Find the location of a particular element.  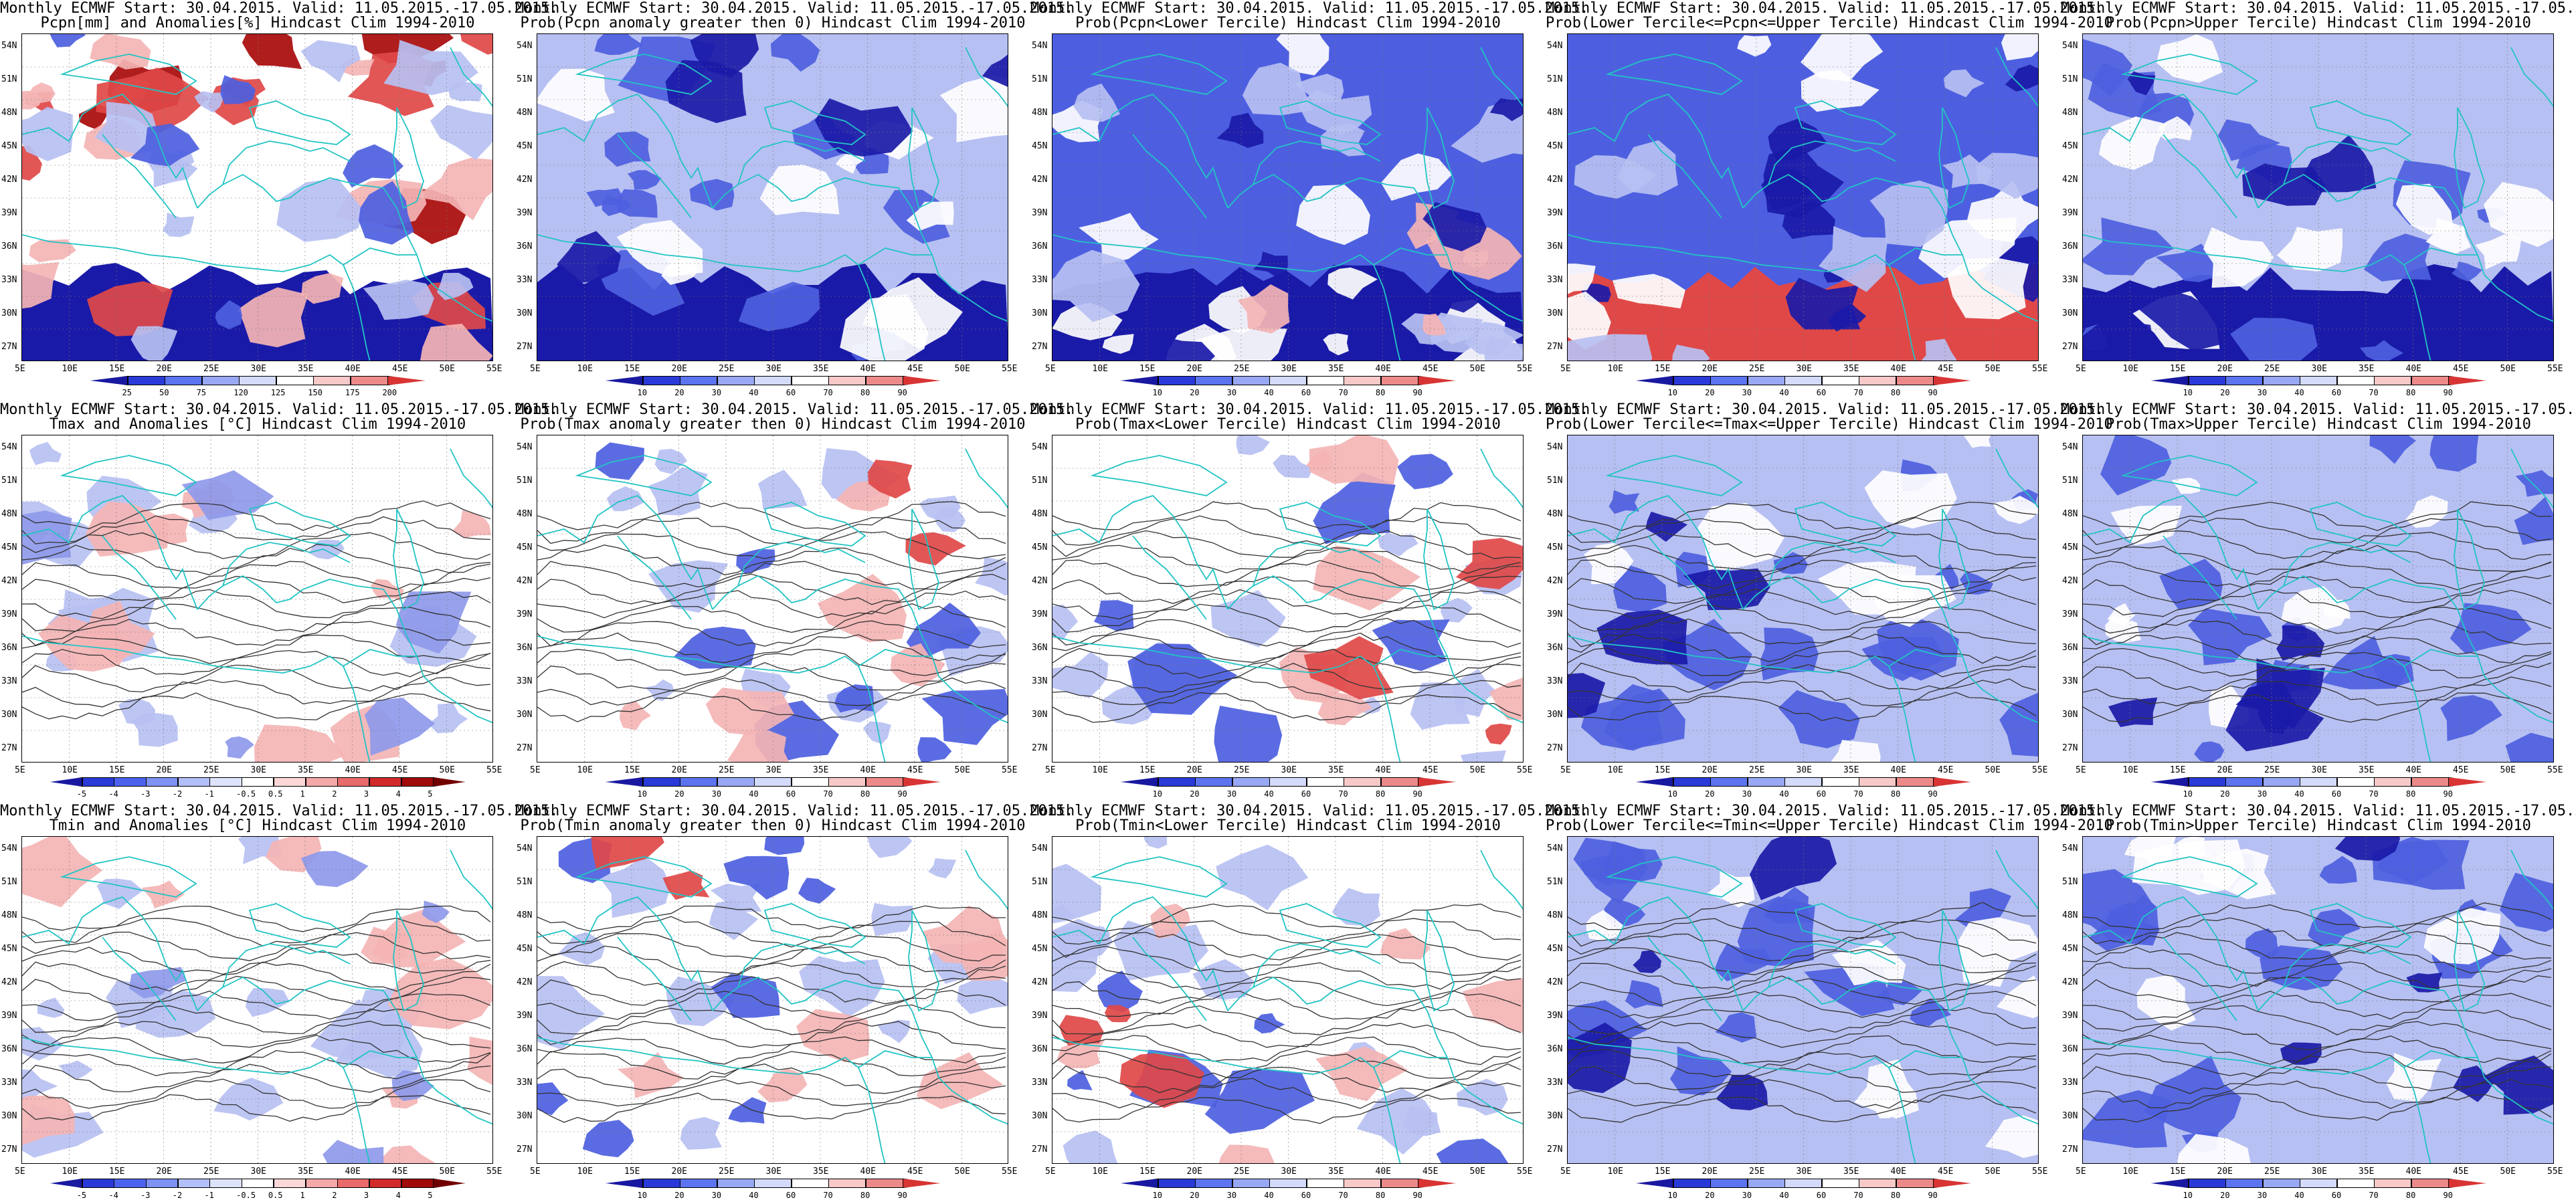

colorbar-tick-label: 30 is located at coordinates (1231, 794).